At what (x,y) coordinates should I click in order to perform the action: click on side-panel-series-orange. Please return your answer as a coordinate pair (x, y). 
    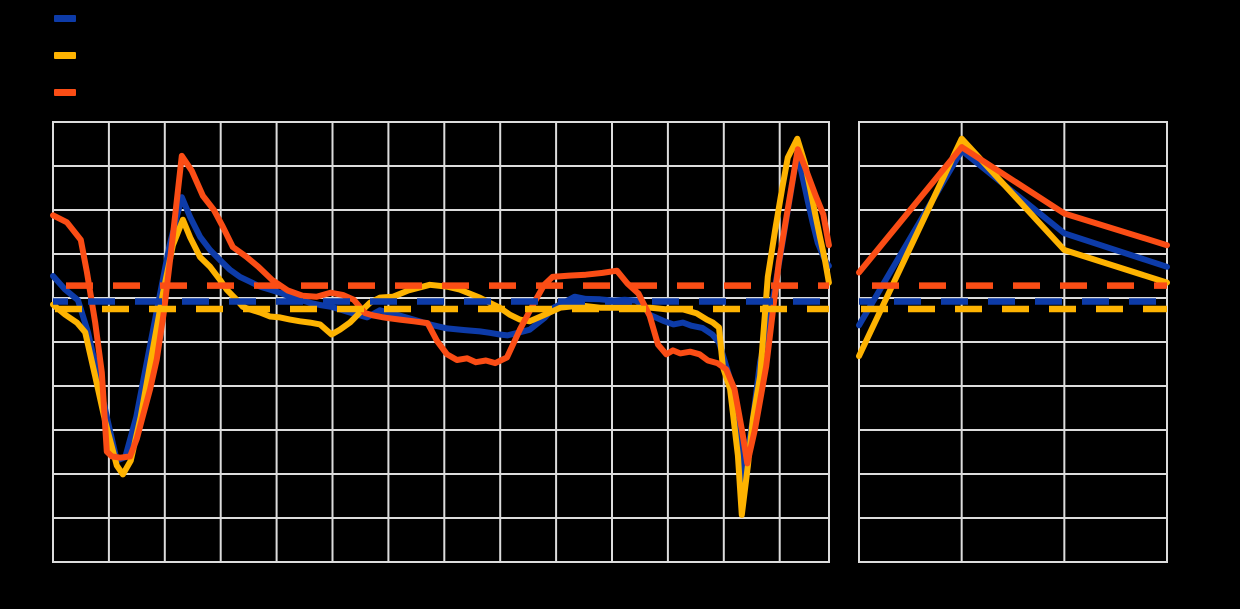
    Looking at the image, I should click on (1013, 210).